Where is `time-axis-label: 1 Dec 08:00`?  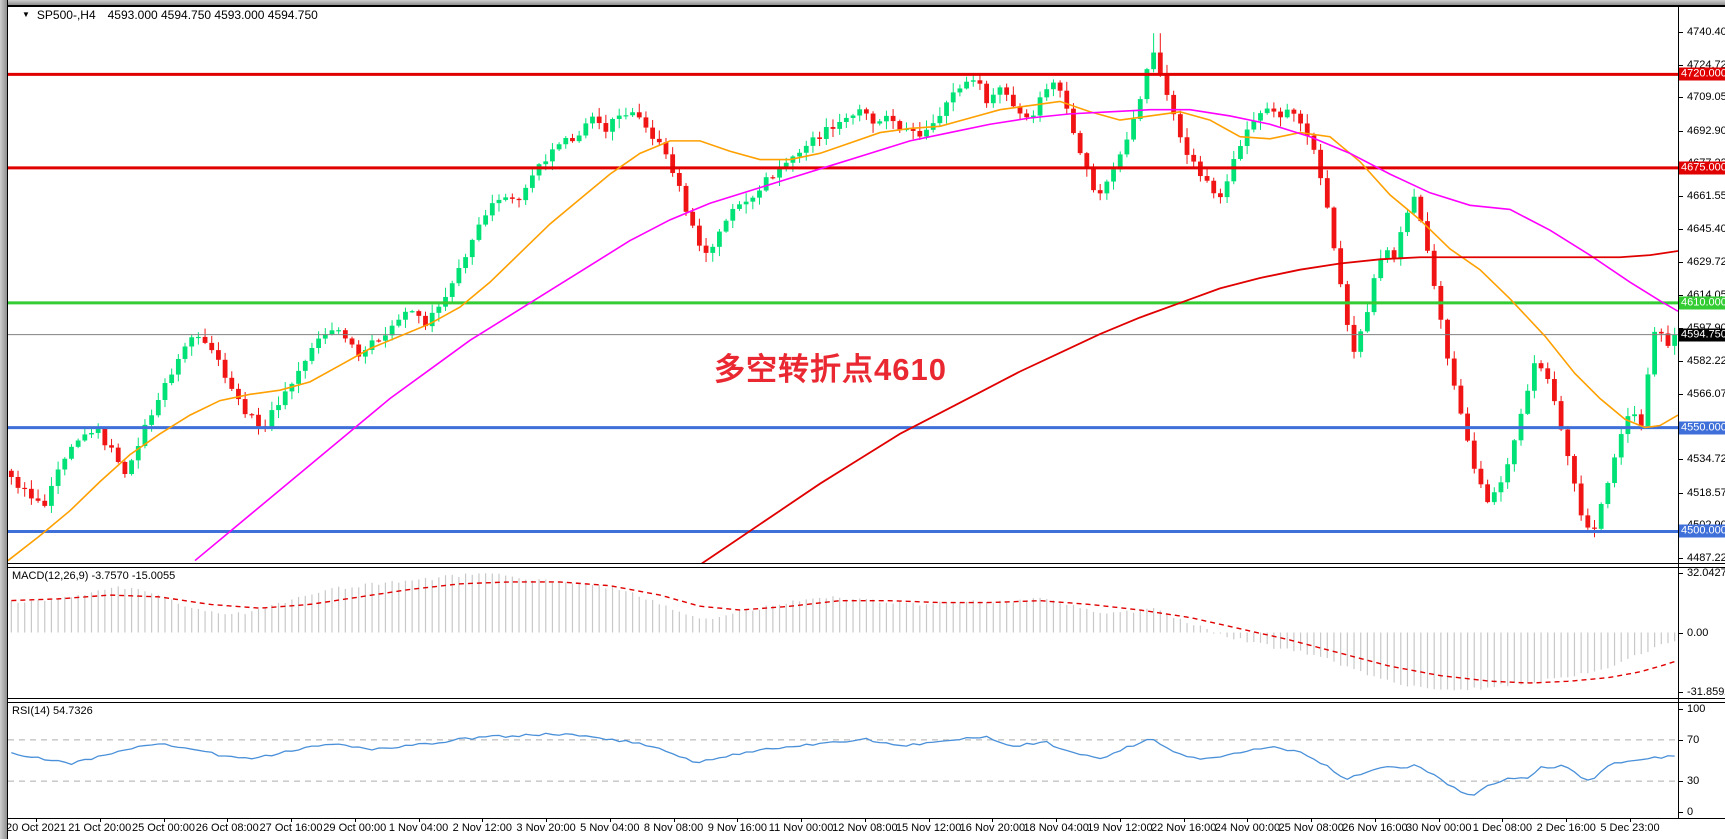 time-axis-label: 1 Dec 08:00 is located at coordinates (1502, 828).